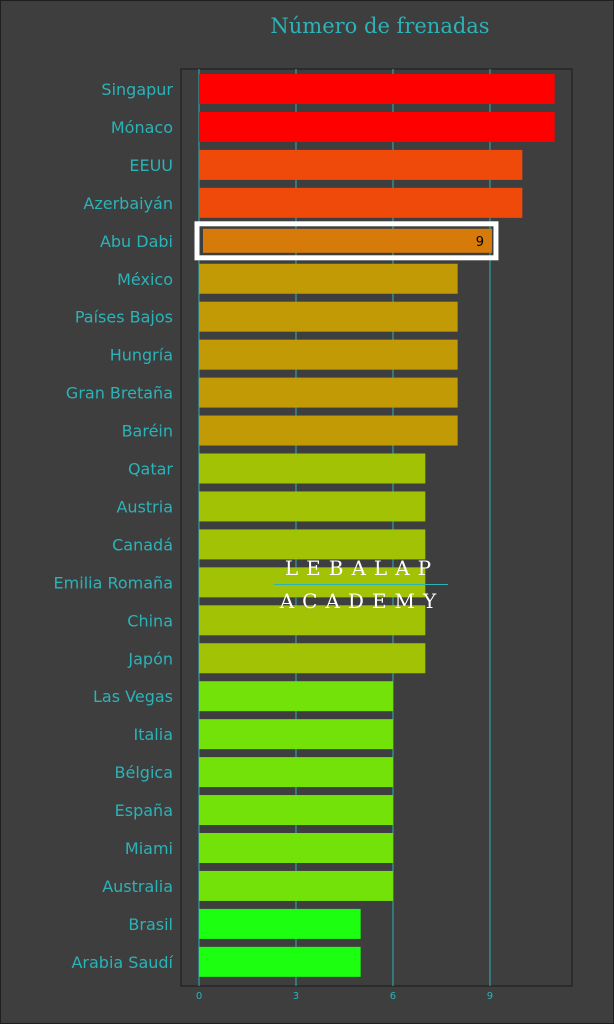 The image size is (614, 1024). I want to click on x-tick-3: 3, so click(296, 996).